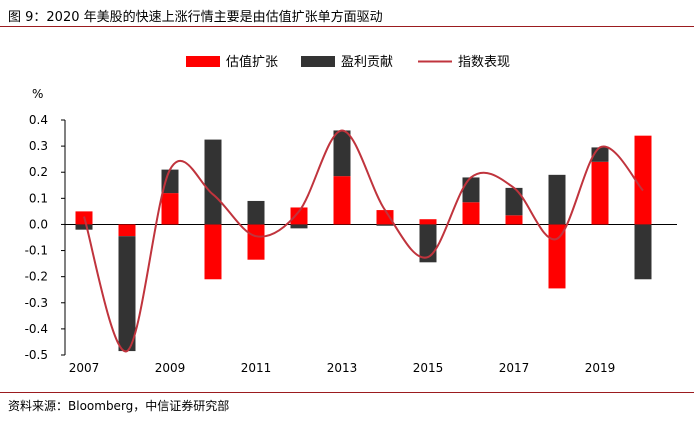 The image size is (694, 424). Describe the element at coordinates (36, 355) in the screenshot. I see `y-tick-label: -0.5` at that location.